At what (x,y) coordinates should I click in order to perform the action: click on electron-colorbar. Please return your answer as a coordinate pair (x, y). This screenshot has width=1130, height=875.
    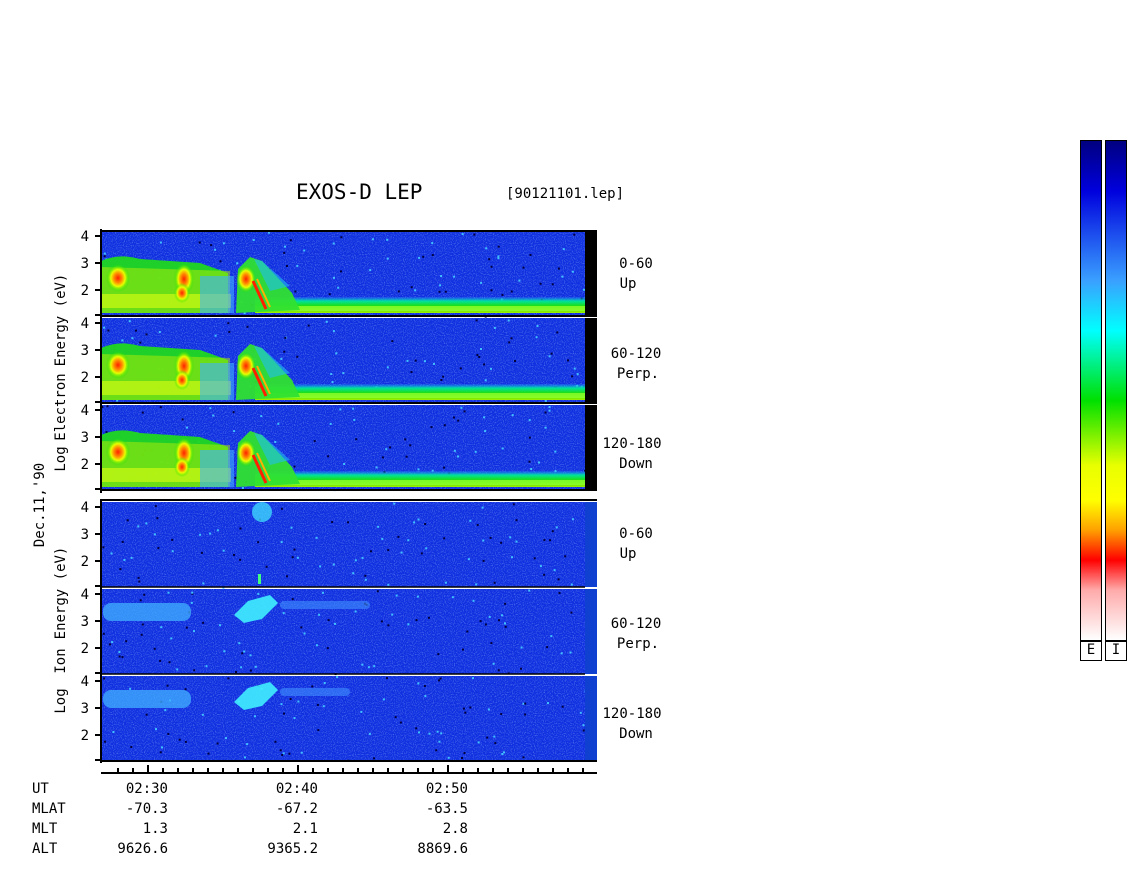
    Looking at the image, I should click on (1091, 390).